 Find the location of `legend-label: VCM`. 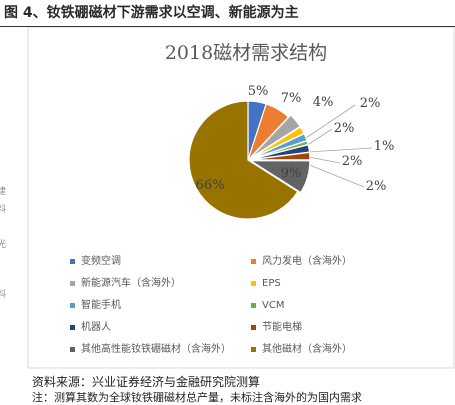

legend-label: VCM is located at coordinates (273, 305).